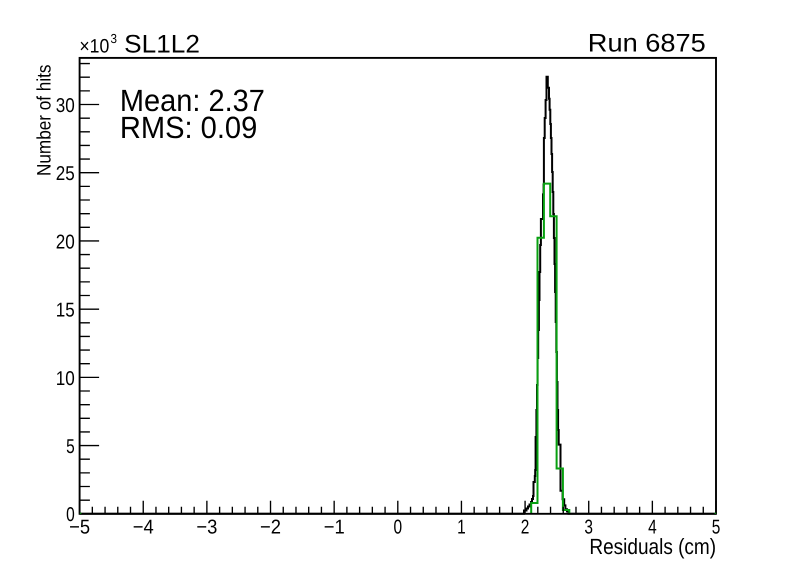 The width and height of the screenshot is (796, 572). What do you see at coordinates (45, 120) in the screenshot?
I see `svg-text: Number of hits` at bounding box center [45, 120].